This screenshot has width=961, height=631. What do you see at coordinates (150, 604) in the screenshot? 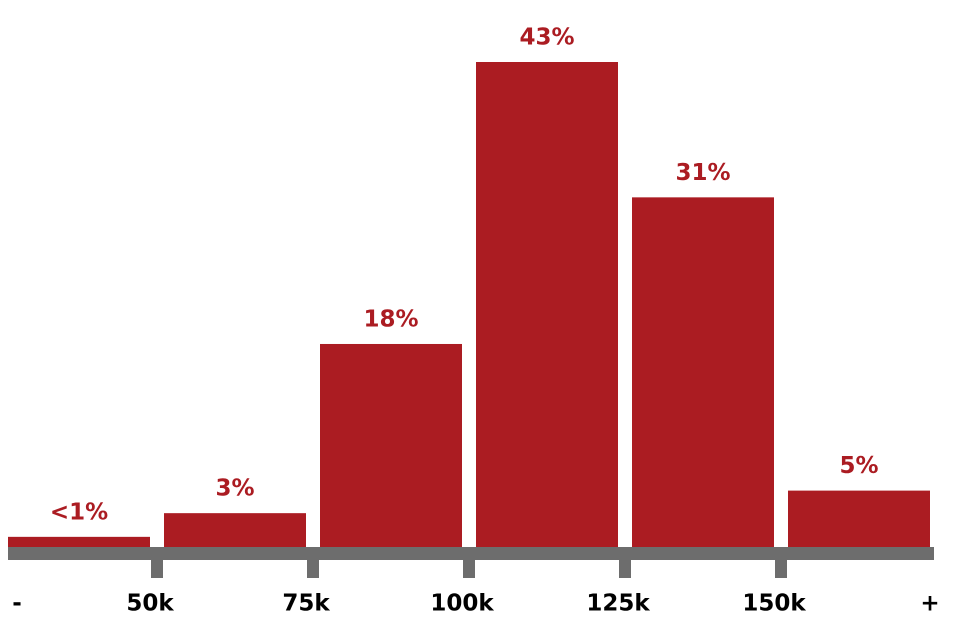
I see `x-tick-label: 50k` at bounding box center [150, 604].